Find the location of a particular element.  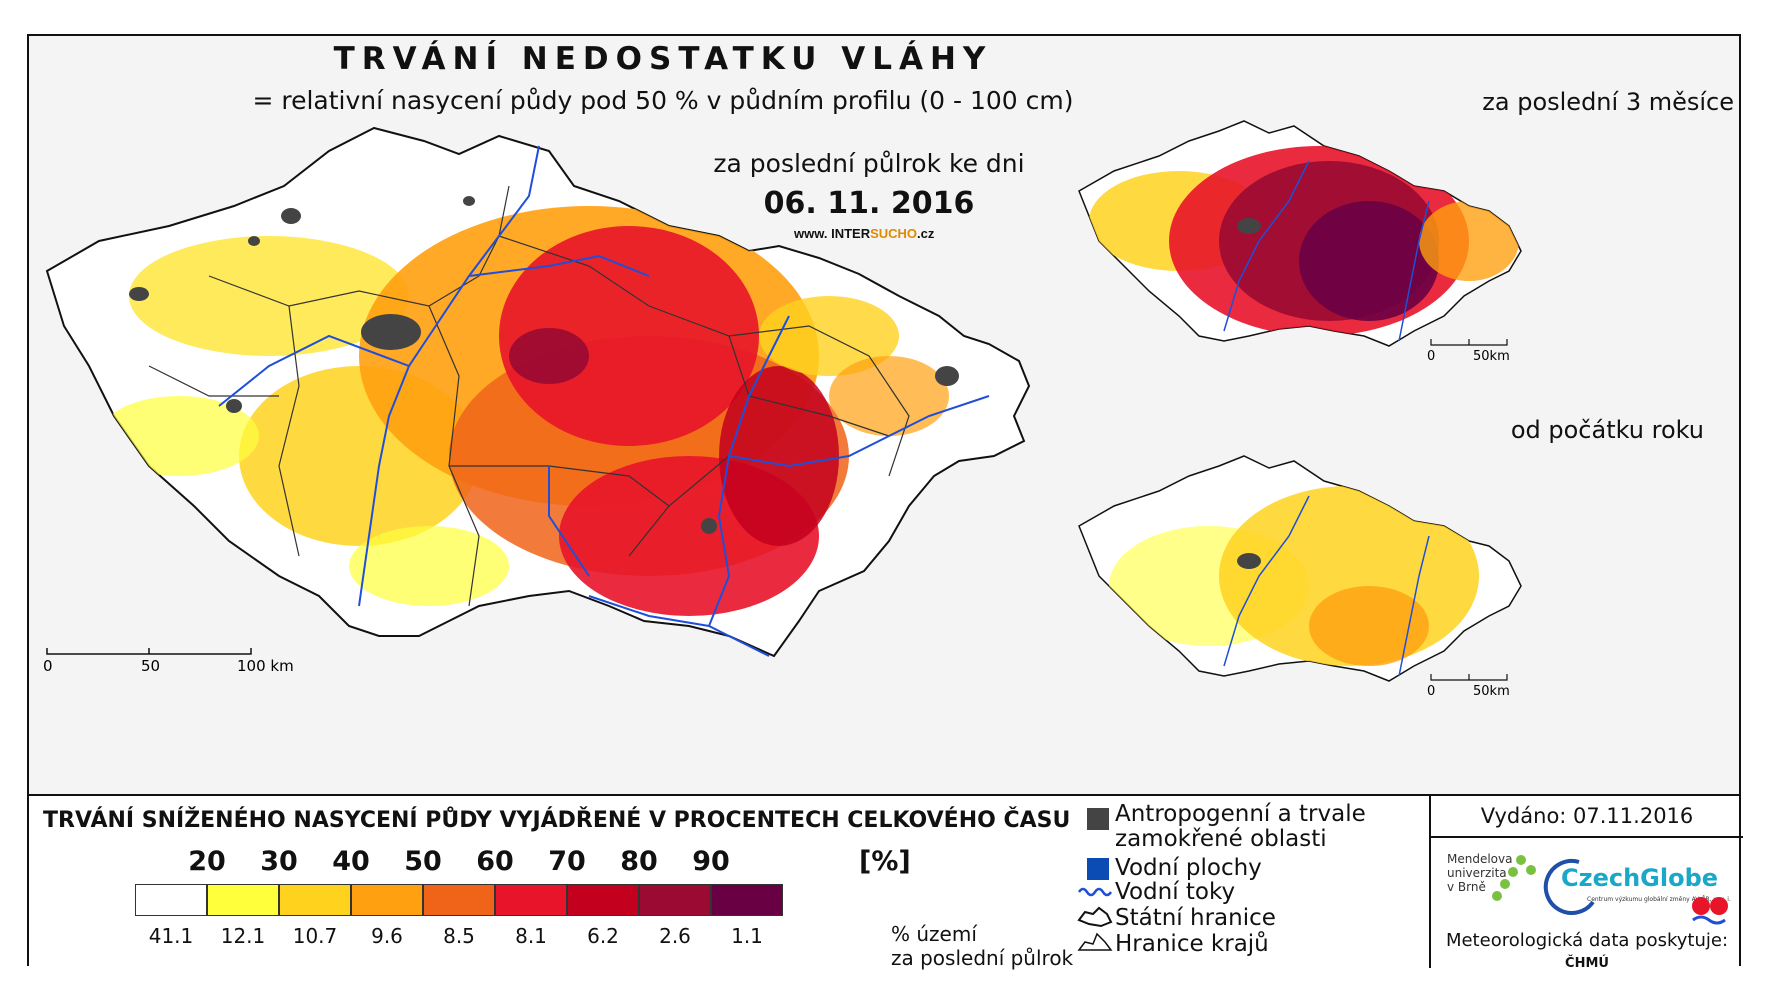

inset-bottom-label: od počátku roku is located at coordinates (1607, 430).